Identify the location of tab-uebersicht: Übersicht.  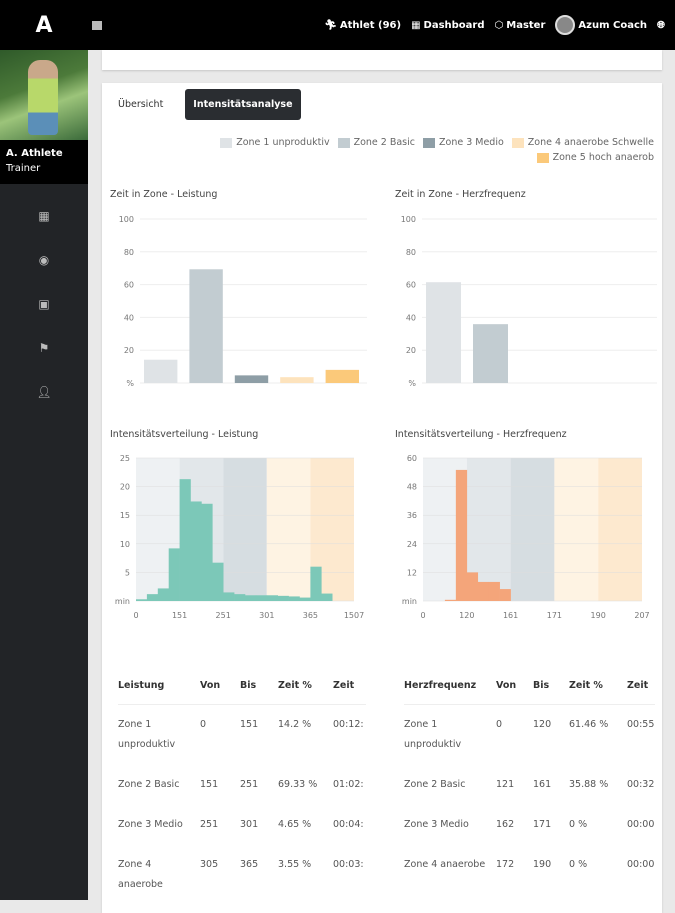
(141, 104).